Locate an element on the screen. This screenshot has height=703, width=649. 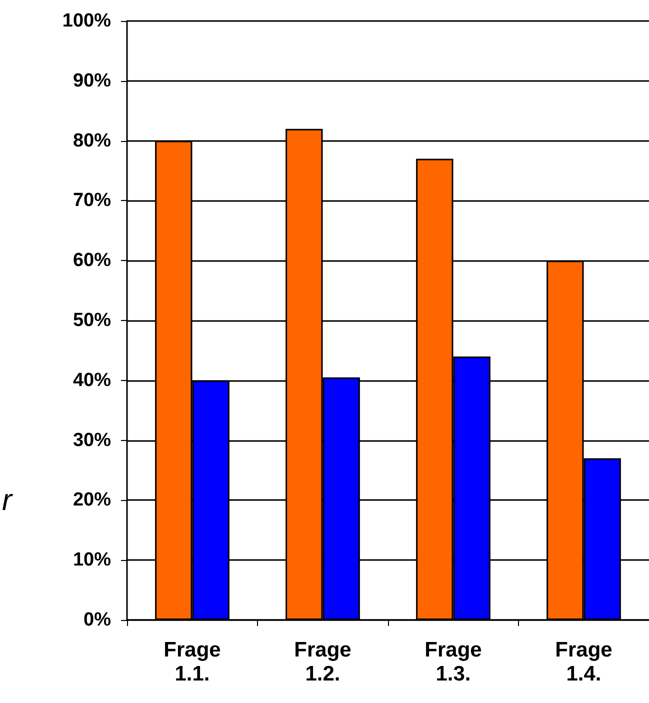
y-tick-label: 60% is located at coordinates (92, 261).